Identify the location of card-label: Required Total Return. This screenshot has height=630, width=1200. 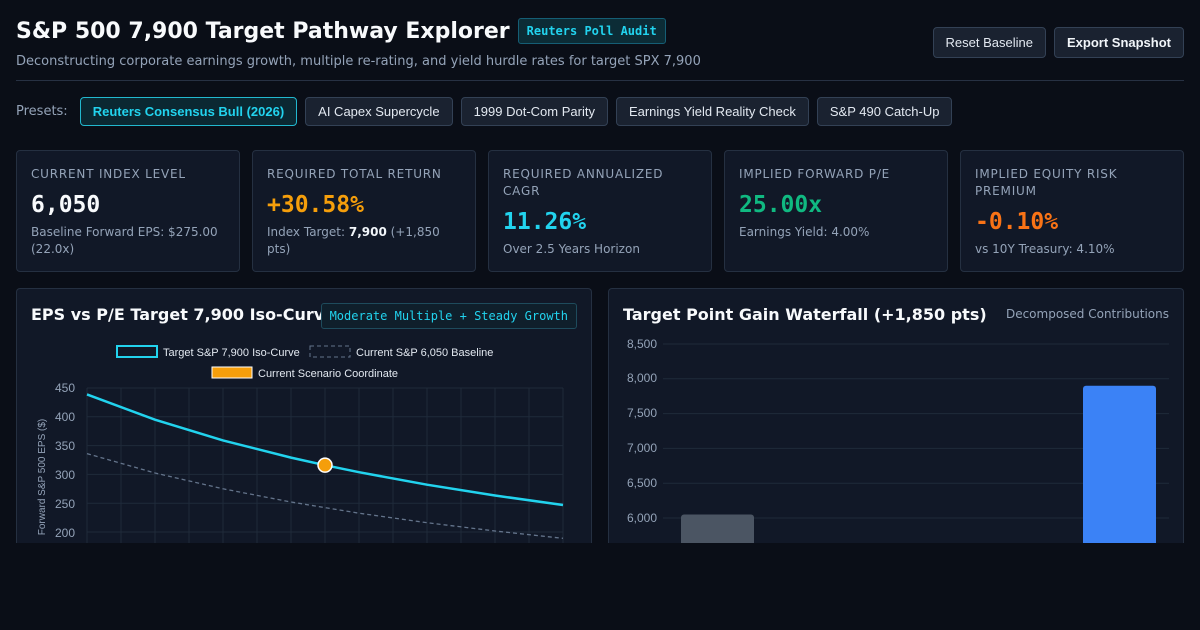
(354, 174).